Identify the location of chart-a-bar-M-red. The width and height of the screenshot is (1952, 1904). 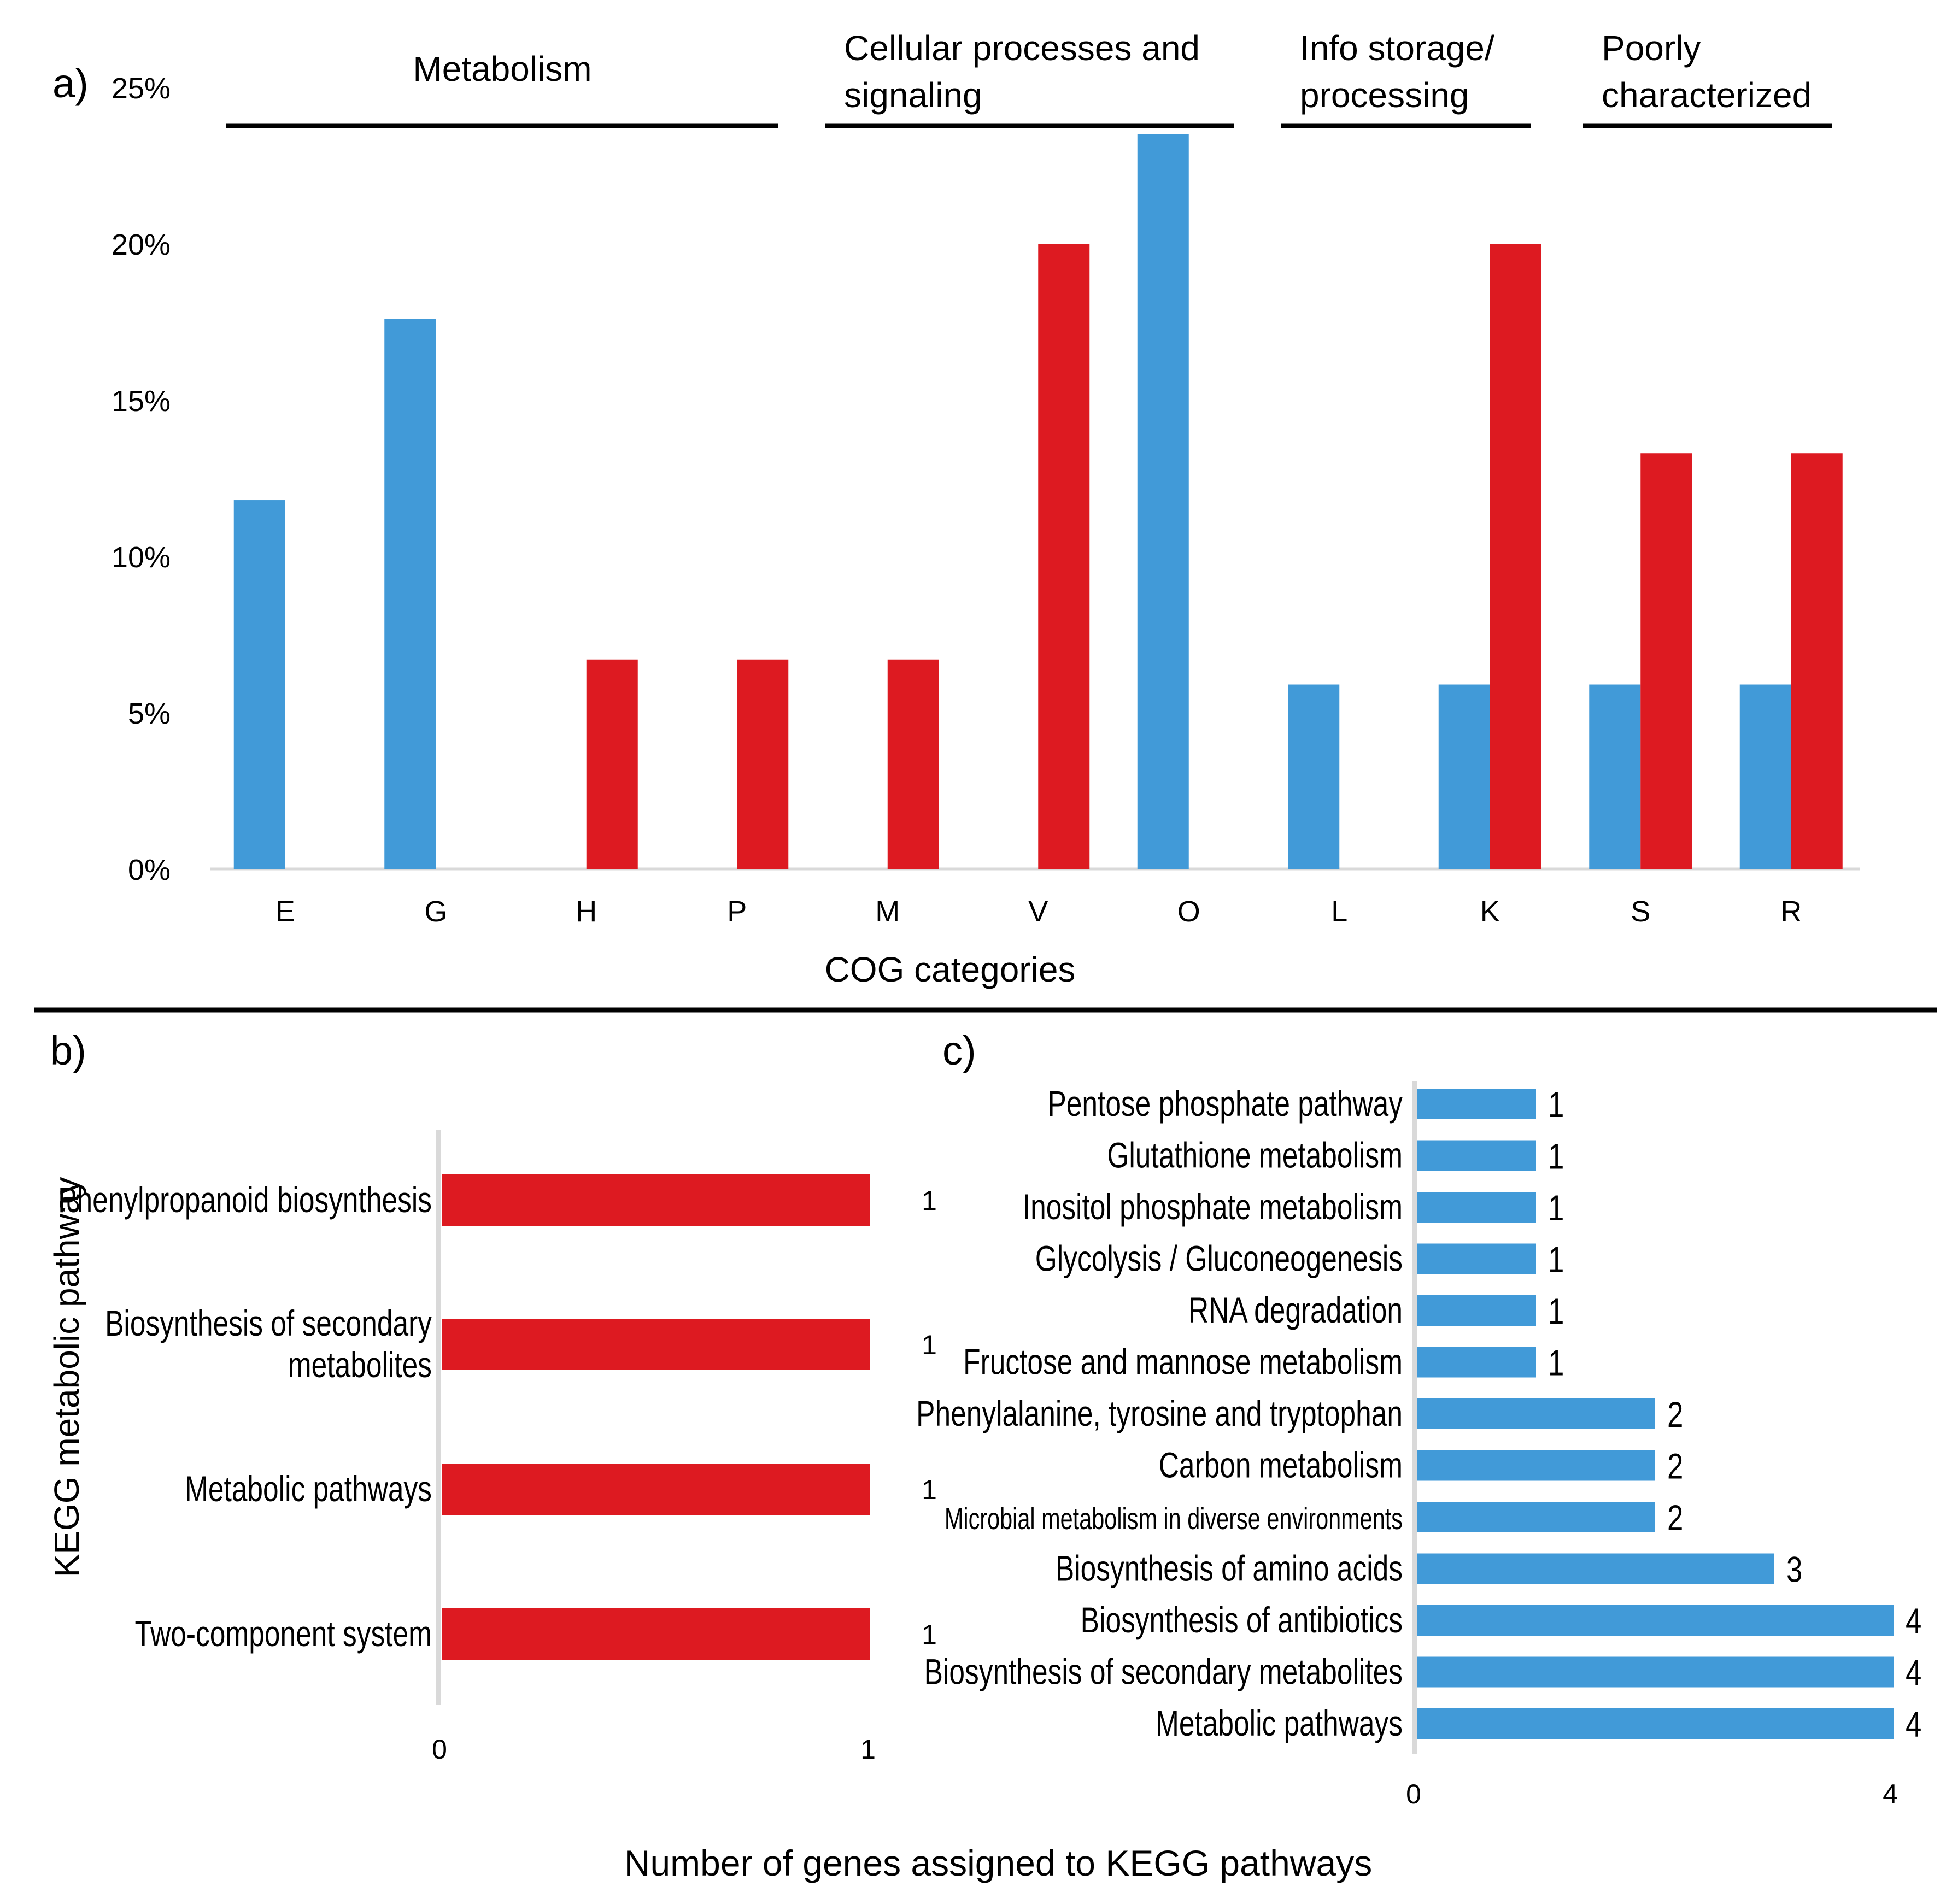
(913, 764).